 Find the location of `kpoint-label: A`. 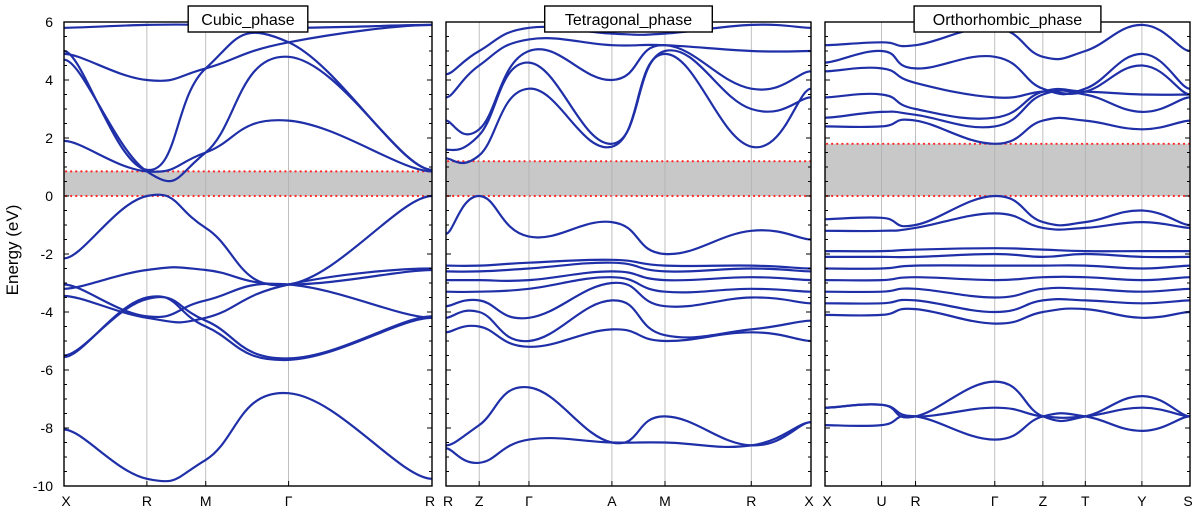

kpoint-label: A is located at coordinates (612, 501).